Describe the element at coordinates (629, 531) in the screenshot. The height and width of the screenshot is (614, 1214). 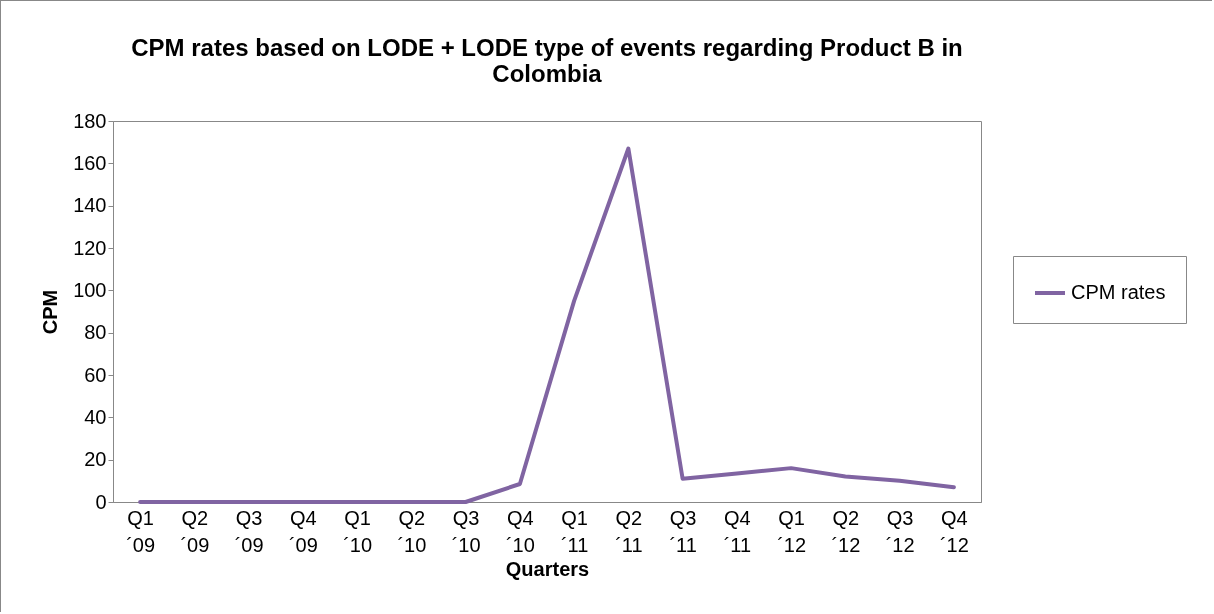
I see `x-tick-label: Q2 ´11` at that location.